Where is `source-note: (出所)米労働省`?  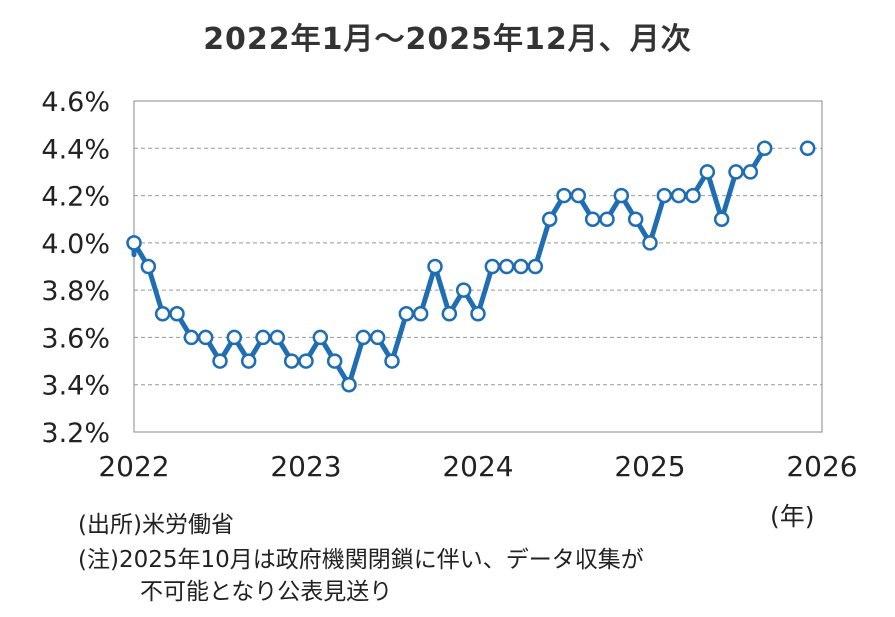
source-note: (出所)米労働省 is located at coordinates (156, 525).